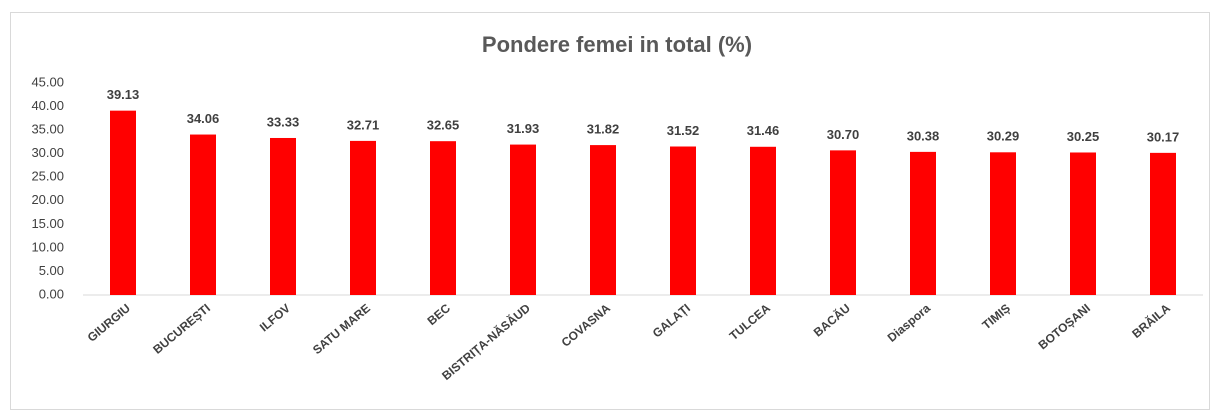 The height and width of the screenshot is (418, 1220). Describe the element at coordinates (443, 125) in the screenshot. I see `value-label: 32.65` at that location.